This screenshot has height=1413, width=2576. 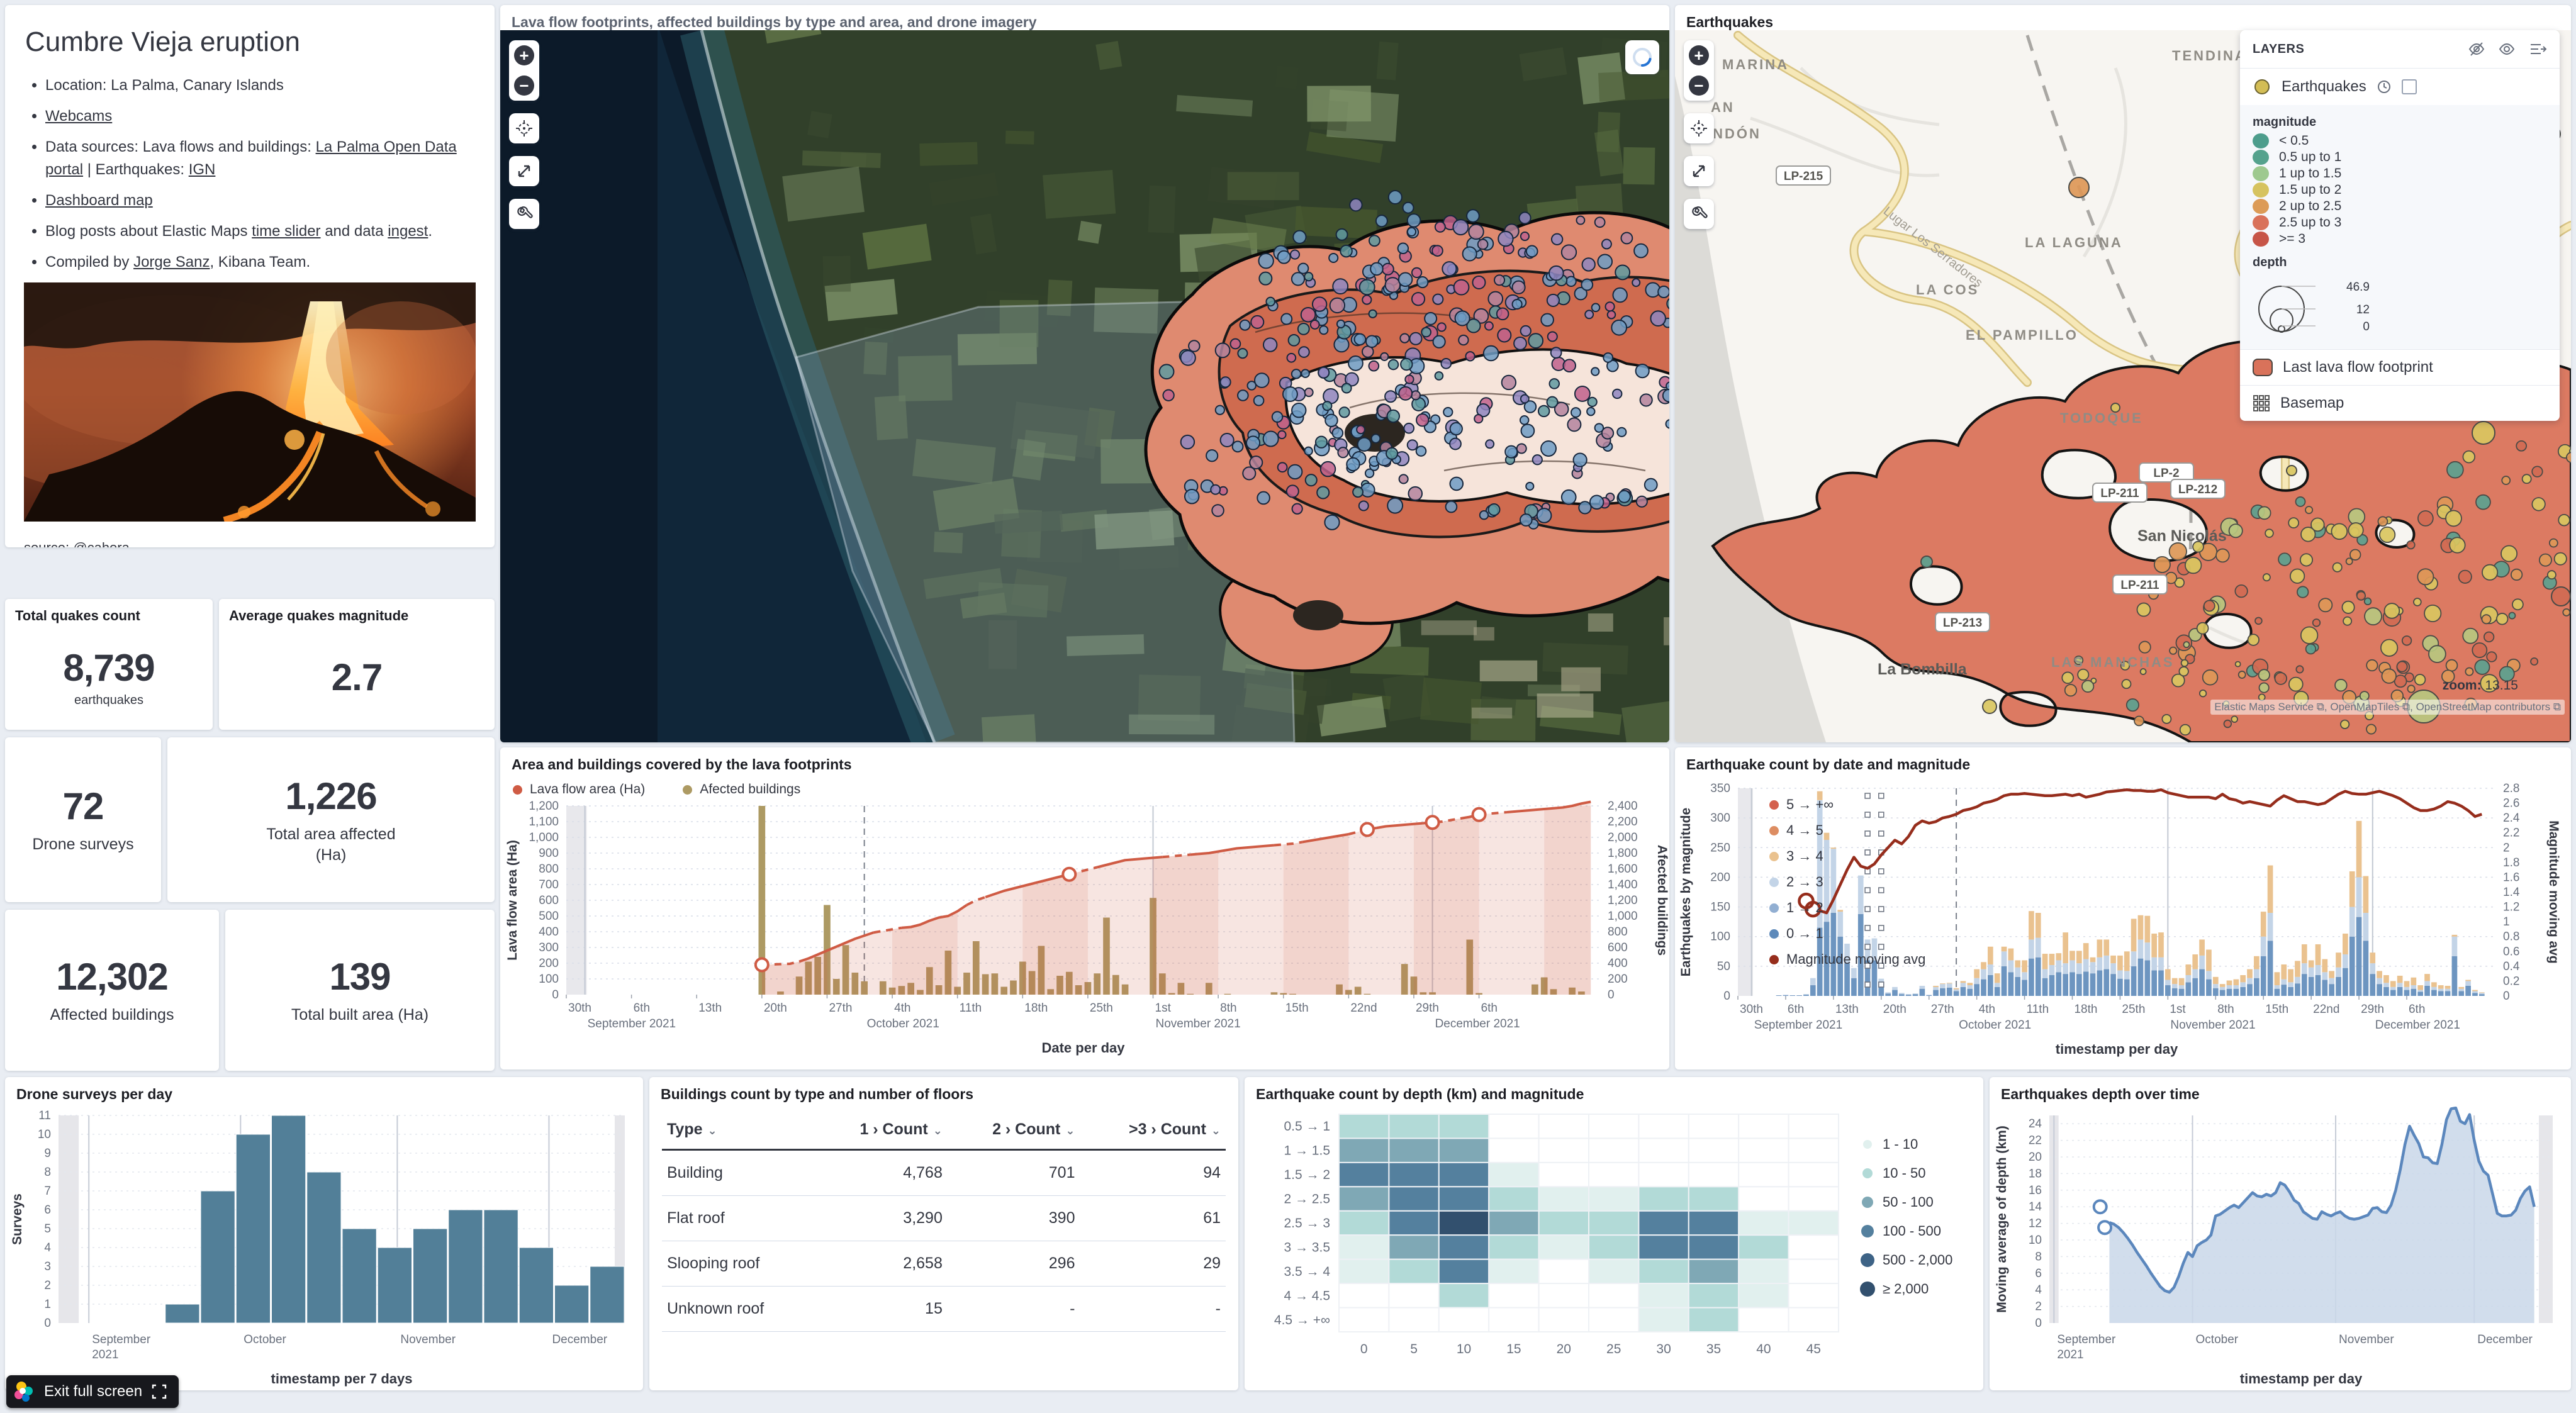 What do you see at coordinates (408, 231) in the screenshot?
I see `intro-link: ingest` at bounding box center [408, 231].